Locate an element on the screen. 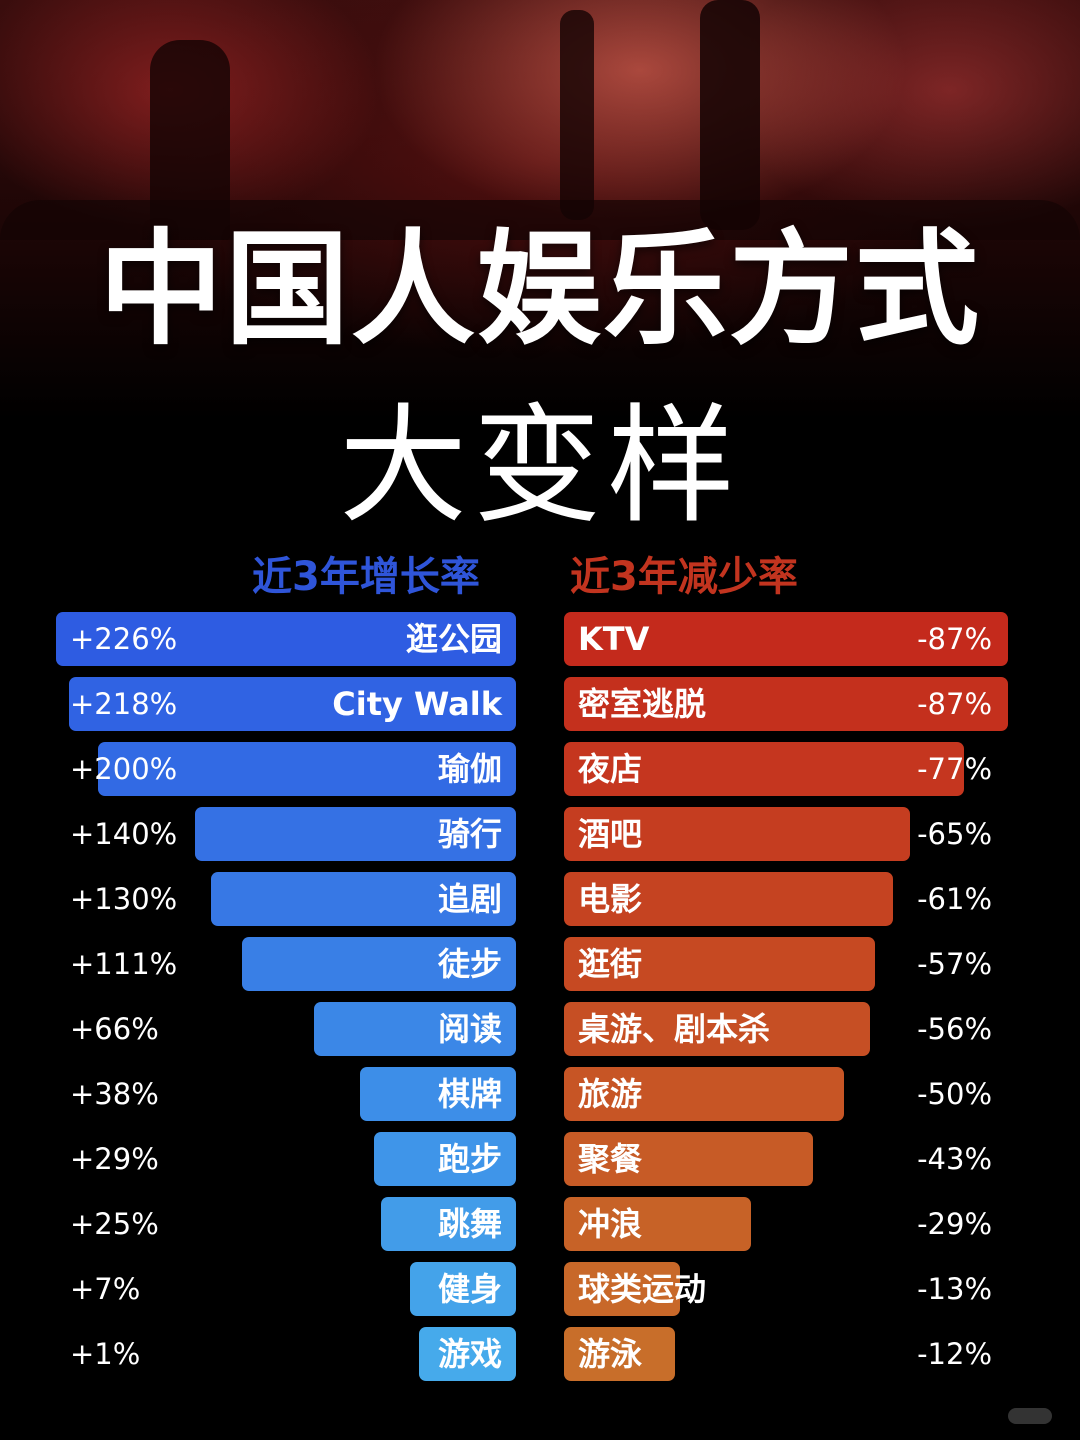 The width and height of the screenshot is (1080, 1440). growth-category-label: 健身 is located at coordinates (469, 1289).